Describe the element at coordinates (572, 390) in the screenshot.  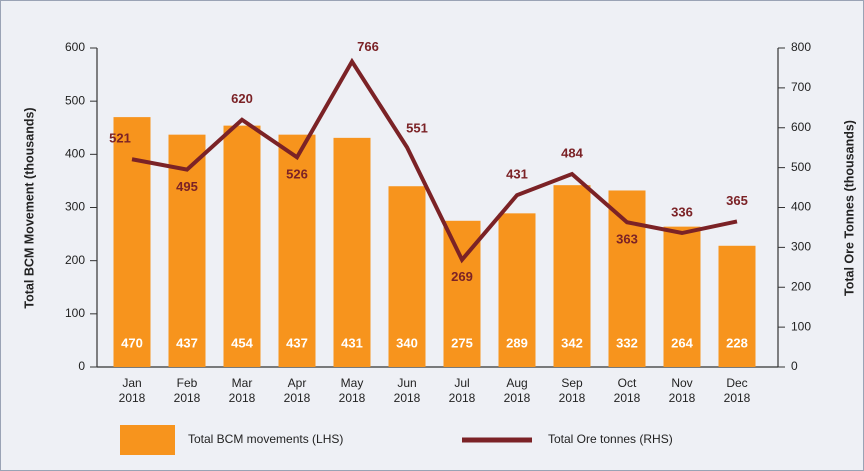
I see `x-tick-label: Sep 2018` at that location.